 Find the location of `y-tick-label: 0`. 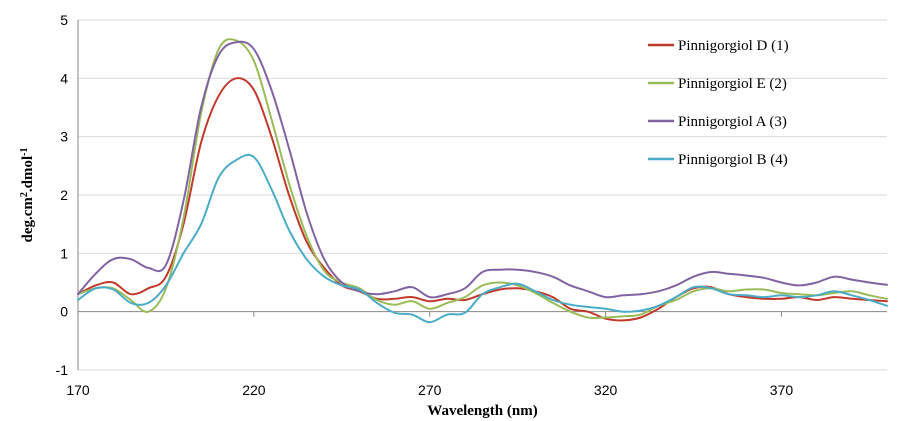

y-tick-label: 0 is located at coordinates (64, 312).